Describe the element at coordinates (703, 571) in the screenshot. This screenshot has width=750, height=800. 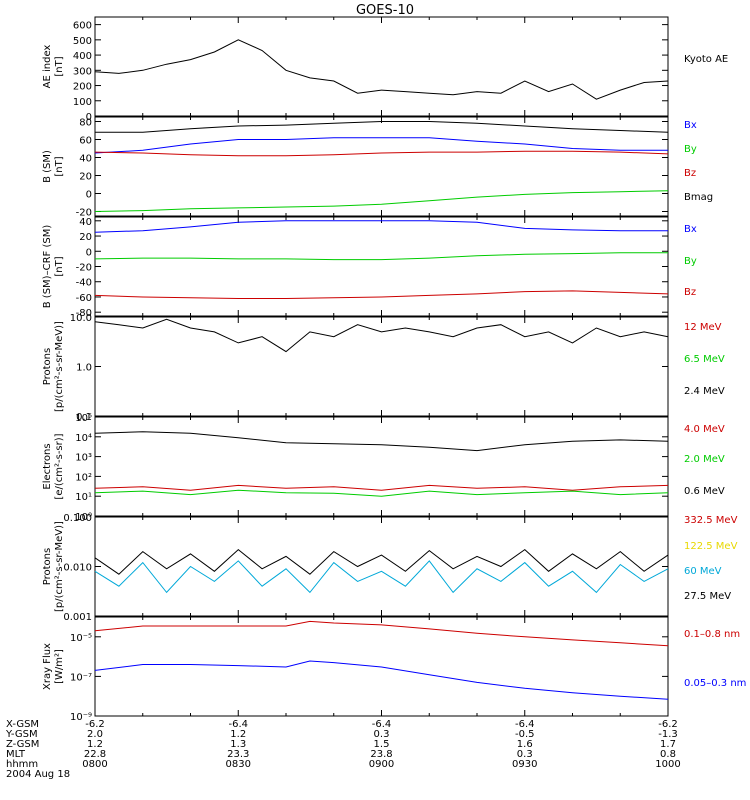
I see `legend-entry: 60 MeV` at that location.